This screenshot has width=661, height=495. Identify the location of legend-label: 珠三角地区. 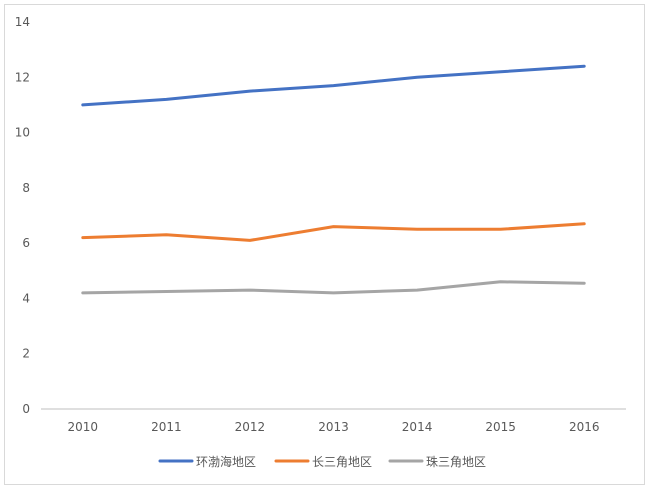
(456, 462).